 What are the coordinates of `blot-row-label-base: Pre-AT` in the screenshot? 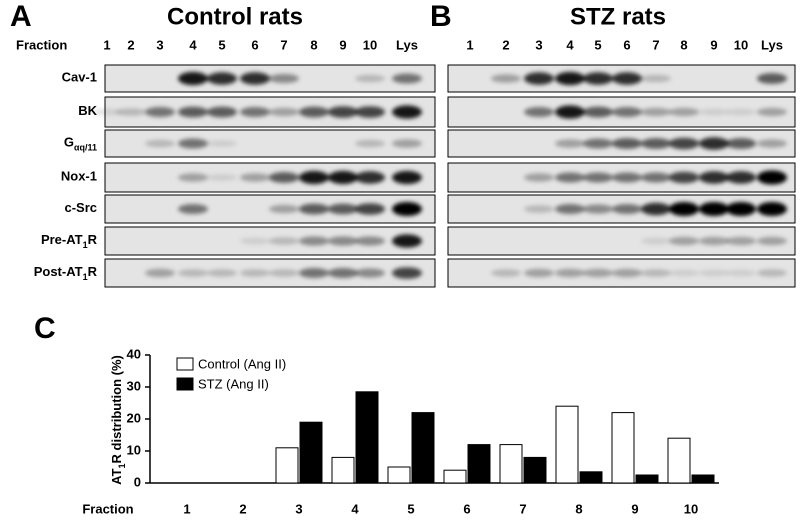 It's located at (62, 239).